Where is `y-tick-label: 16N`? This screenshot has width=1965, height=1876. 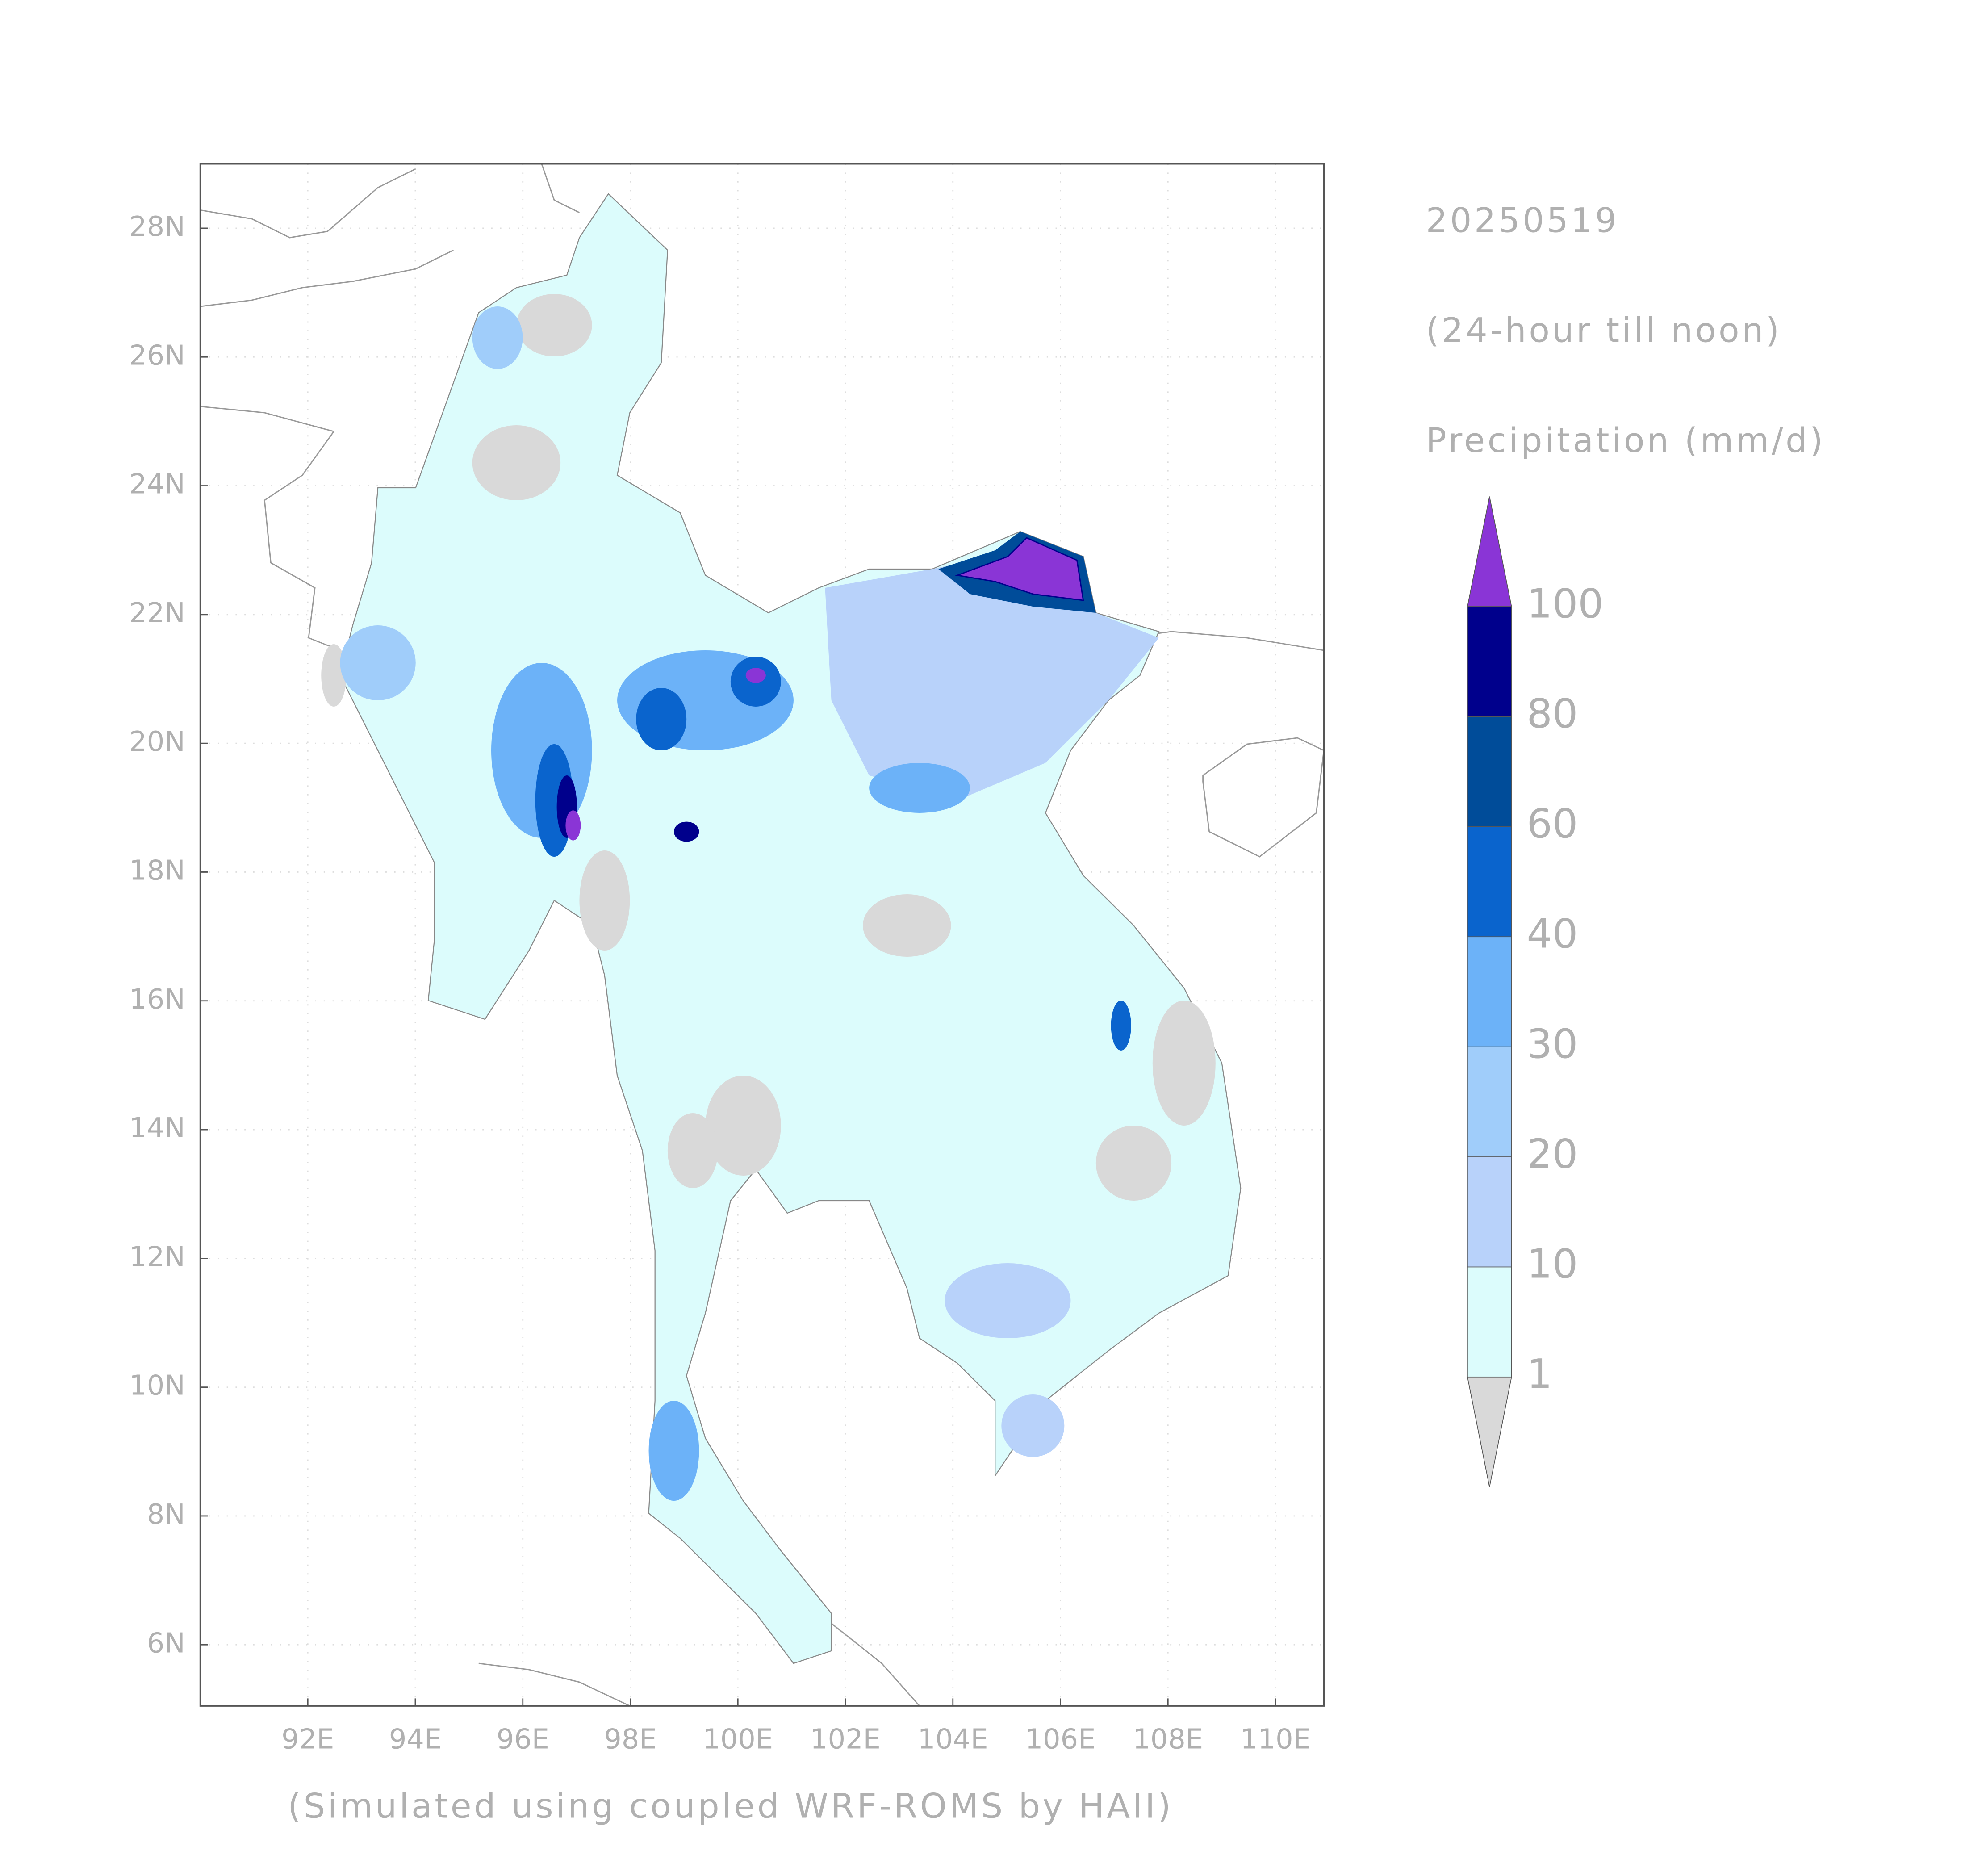
y-tick-label: 16N is located at coordinates (157, 999).